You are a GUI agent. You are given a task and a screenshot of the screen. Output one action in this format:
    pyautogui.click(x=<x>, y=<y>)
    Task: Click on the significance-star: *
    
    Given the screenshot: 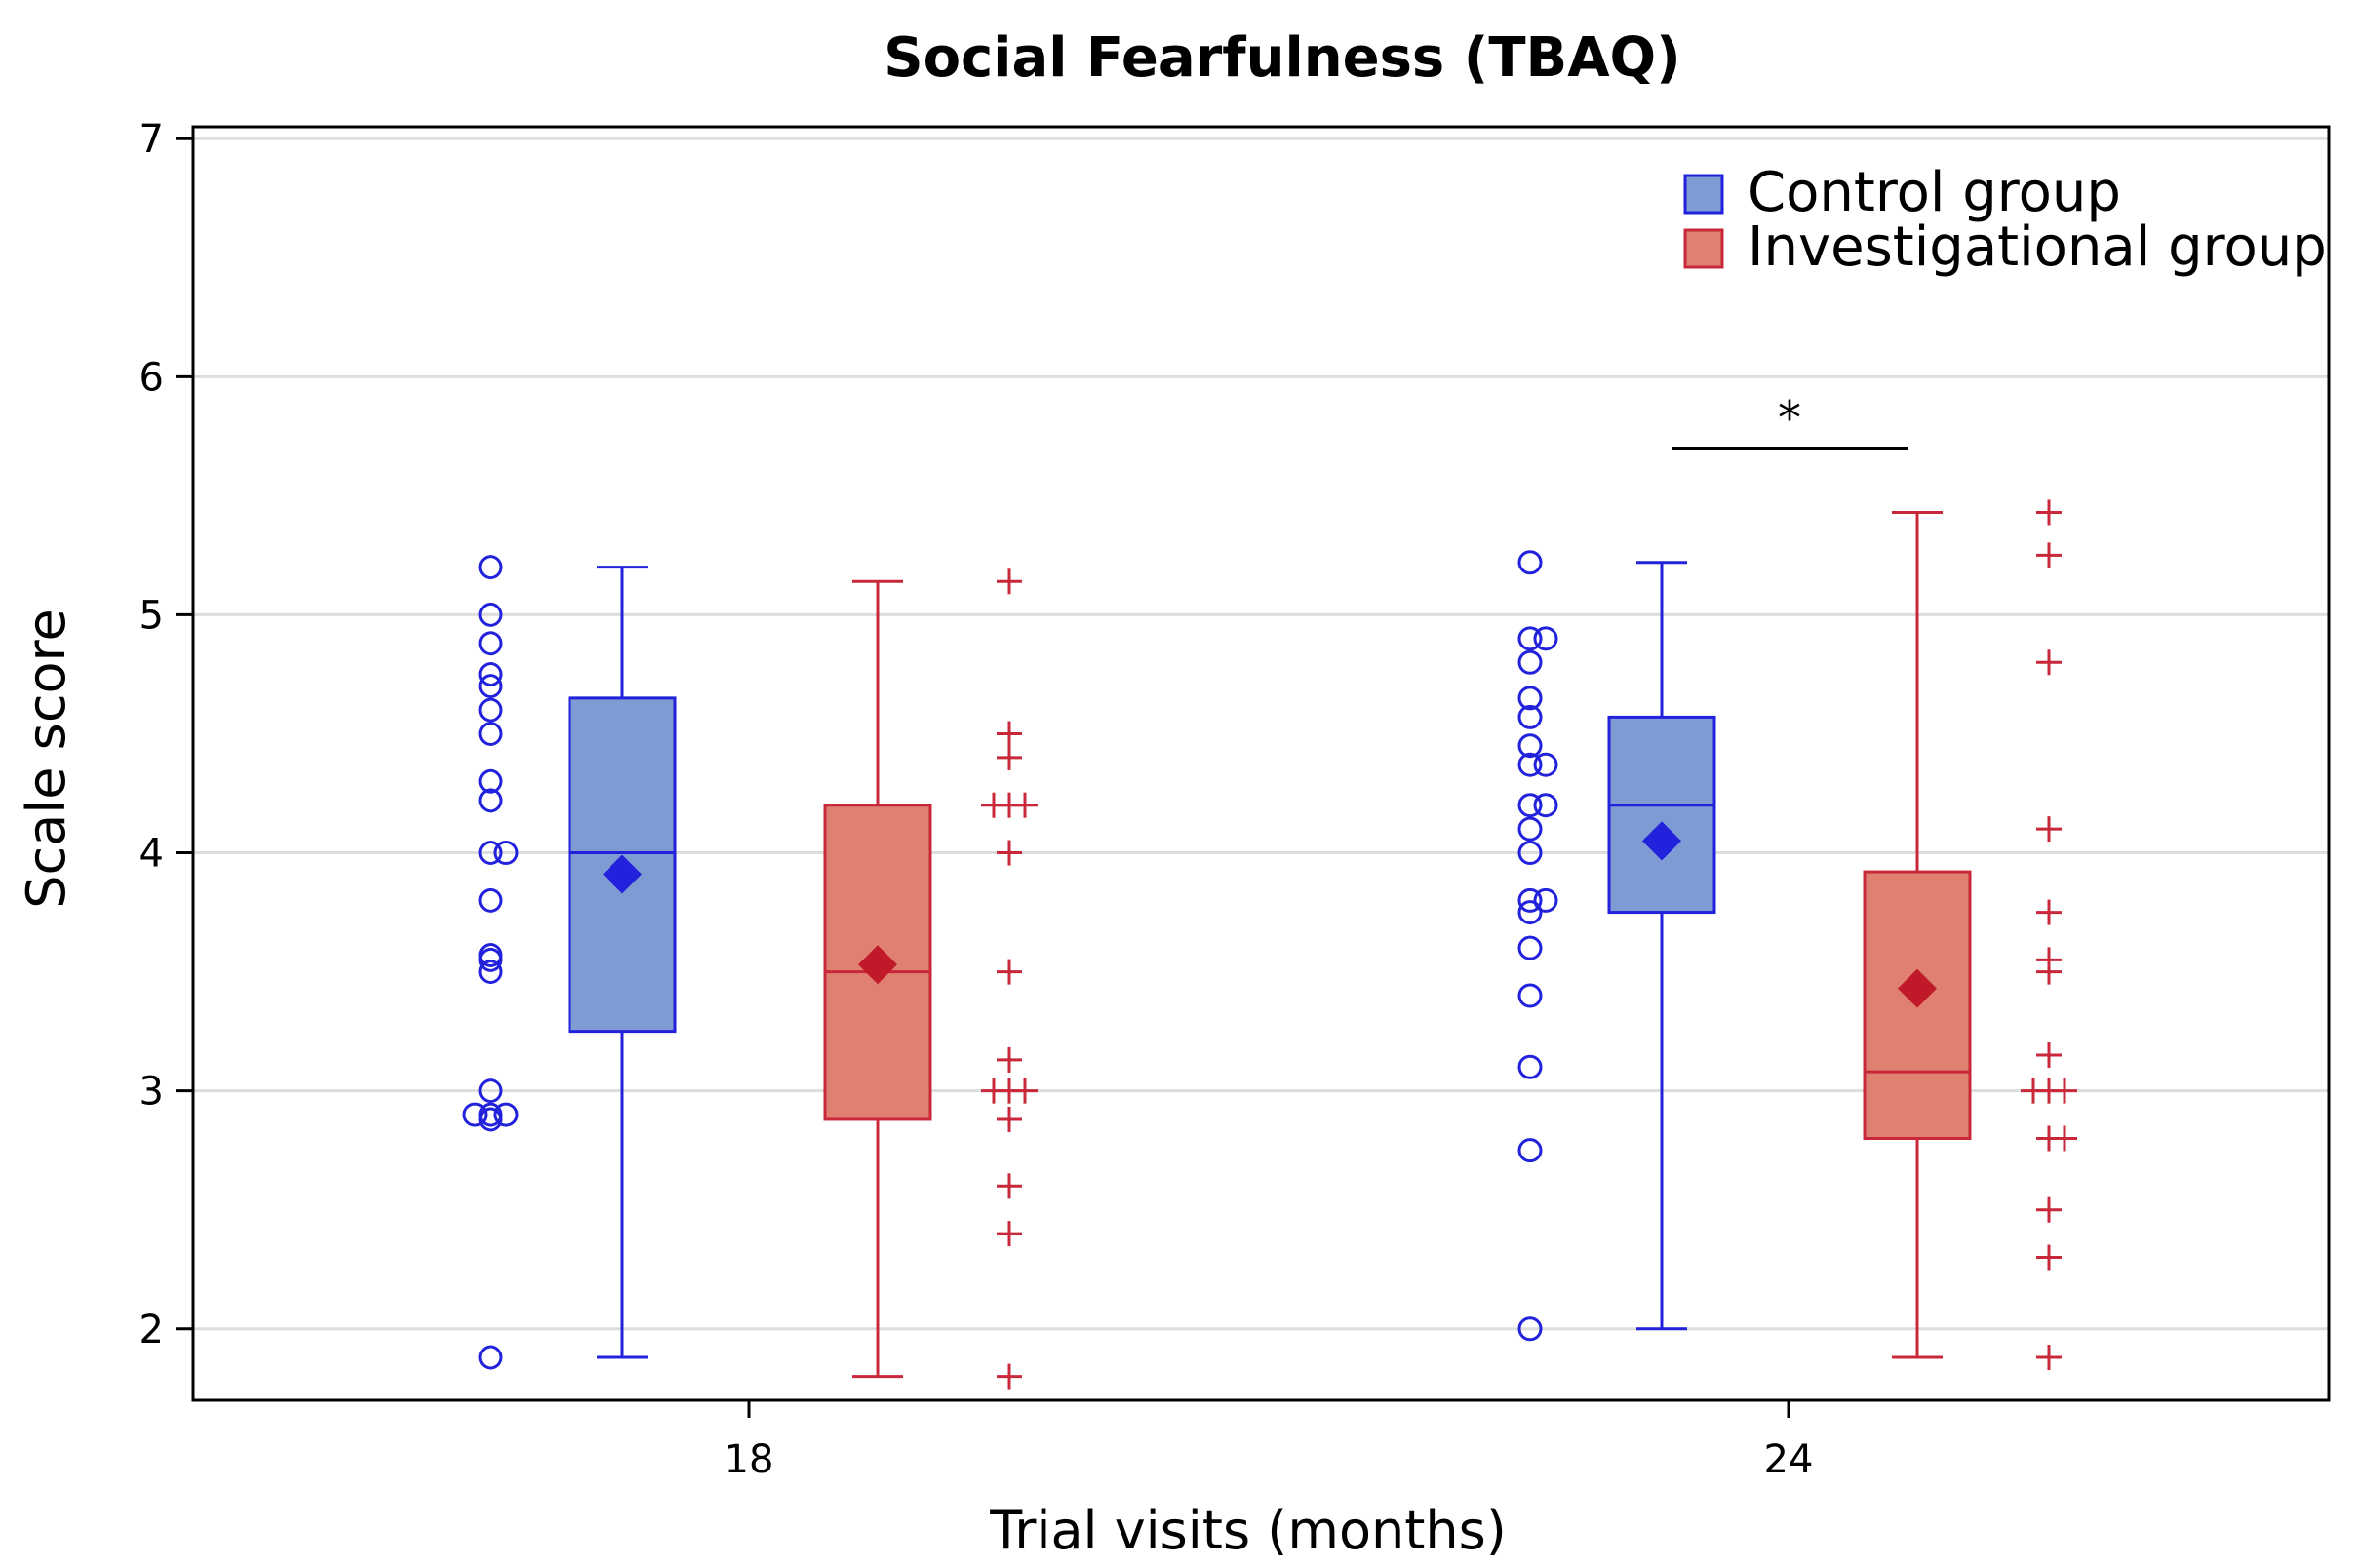 What is the action you would take?
    pyautogui.click(x=1789, y=419)
    